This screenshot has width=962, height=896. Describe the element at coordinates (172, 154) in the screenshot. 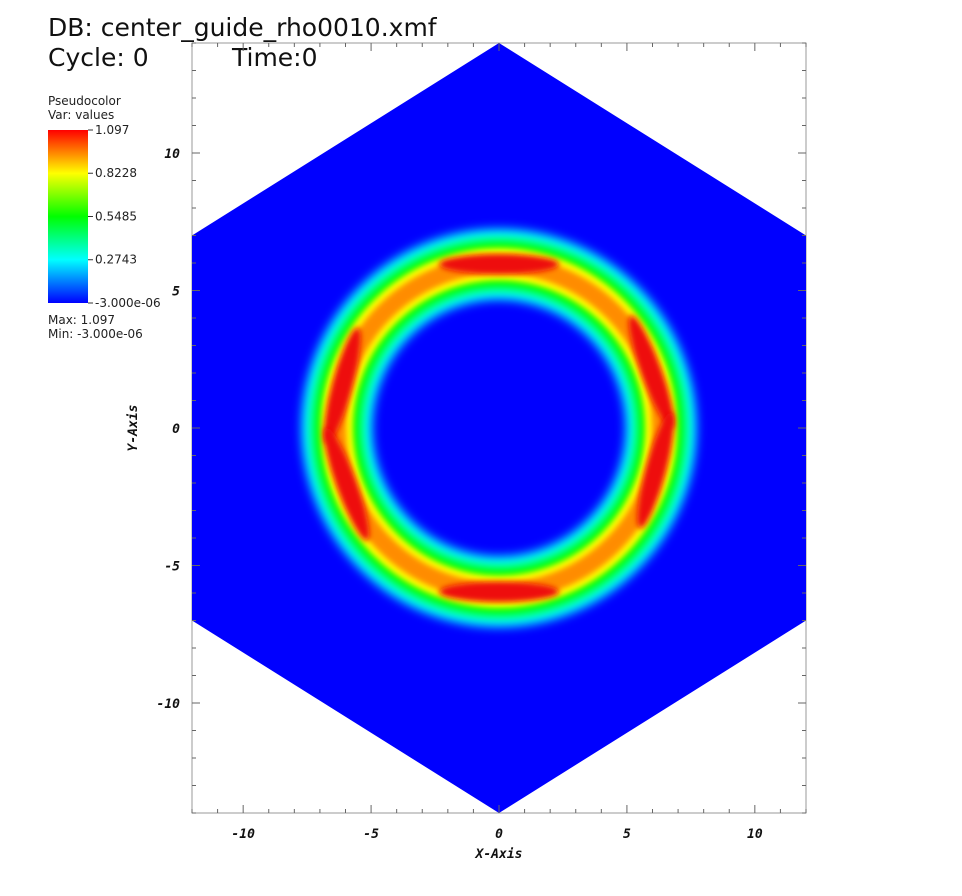

I see `y-tick-label: 10` at that location.